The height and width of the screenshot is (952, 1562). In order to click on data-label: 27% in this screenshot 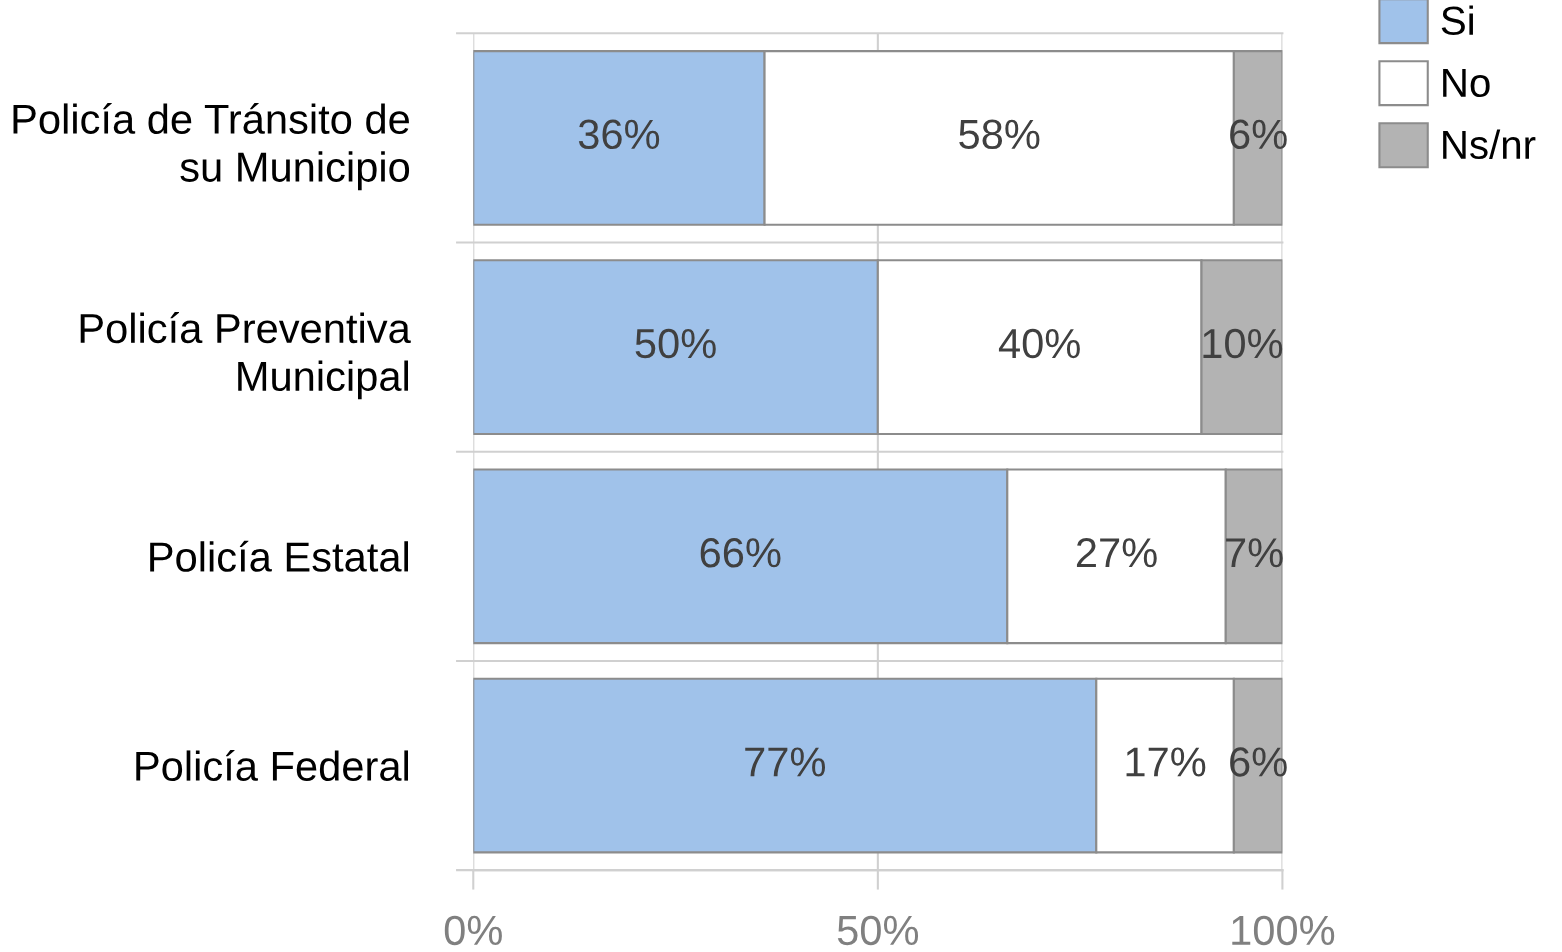, I will do `click(1116, 553)`.